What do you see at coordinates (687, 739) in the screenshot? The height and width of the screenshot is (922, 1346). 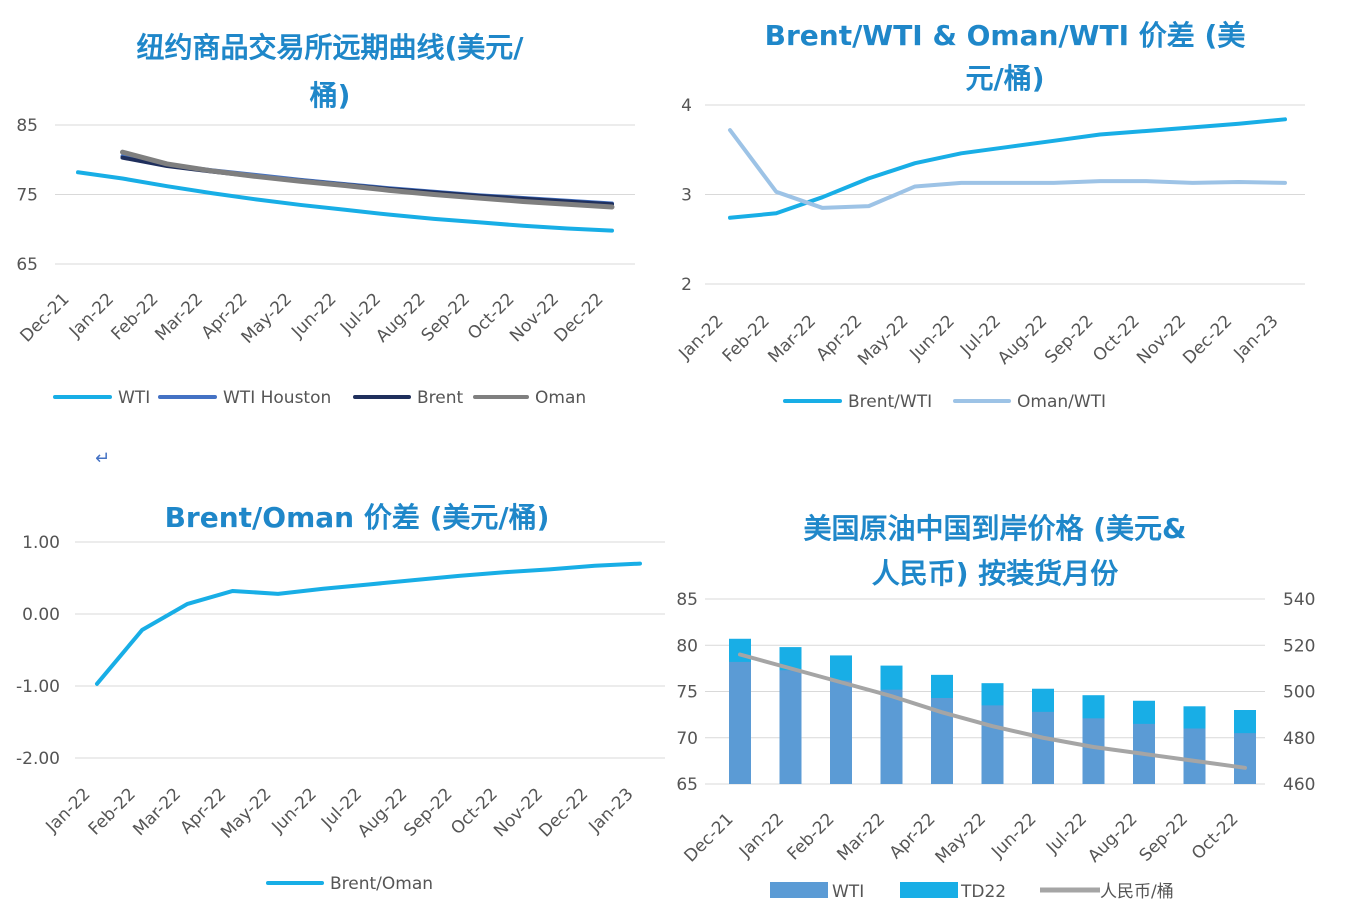 I see `y-tick-label: 70` at bounding box center [687, 739].